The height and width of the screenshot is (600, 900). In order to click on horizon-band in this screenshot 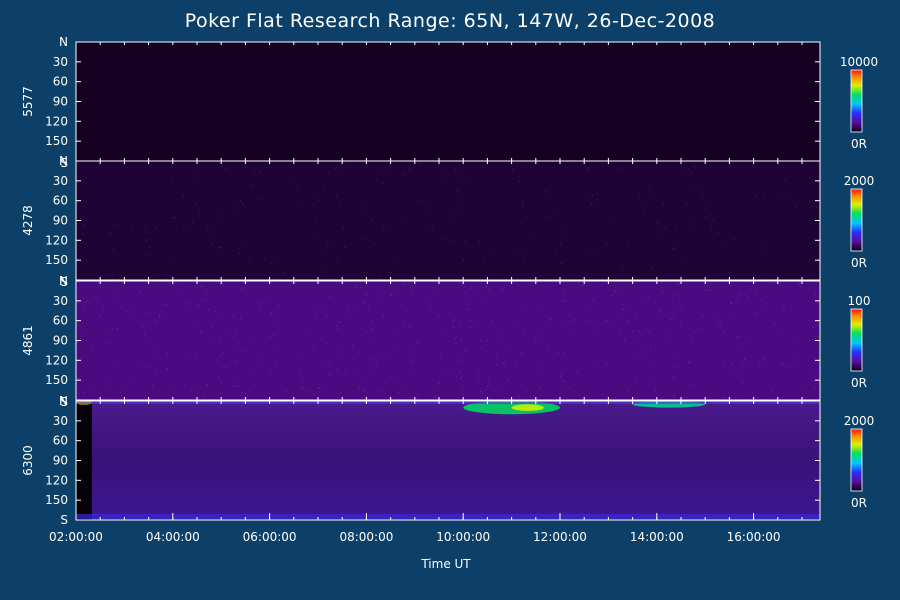, I will do `click(448, 516)`.